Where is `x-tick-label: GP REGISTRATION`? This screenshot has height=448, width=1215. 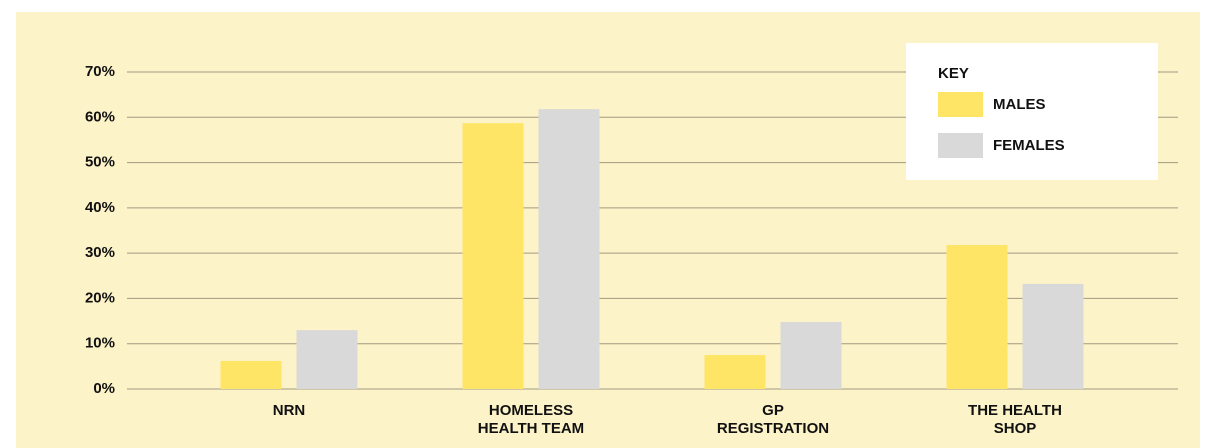
x-tick-label: GP REGISTRATION is located at coordinates (773, 419).